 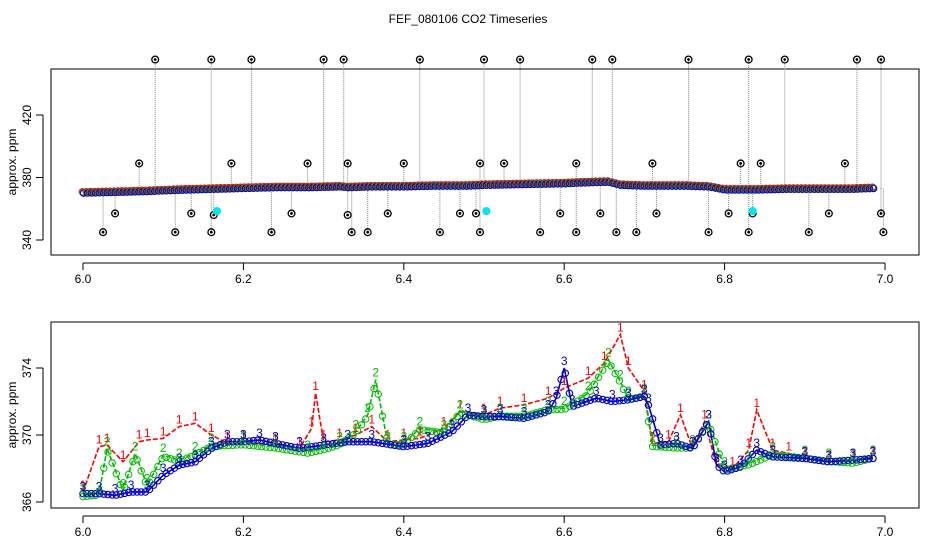 What do you see at coordinates (885, 279) in the screenshot?
I see `top-x-tick-label: 7.0` at bounding box center [885, 279].